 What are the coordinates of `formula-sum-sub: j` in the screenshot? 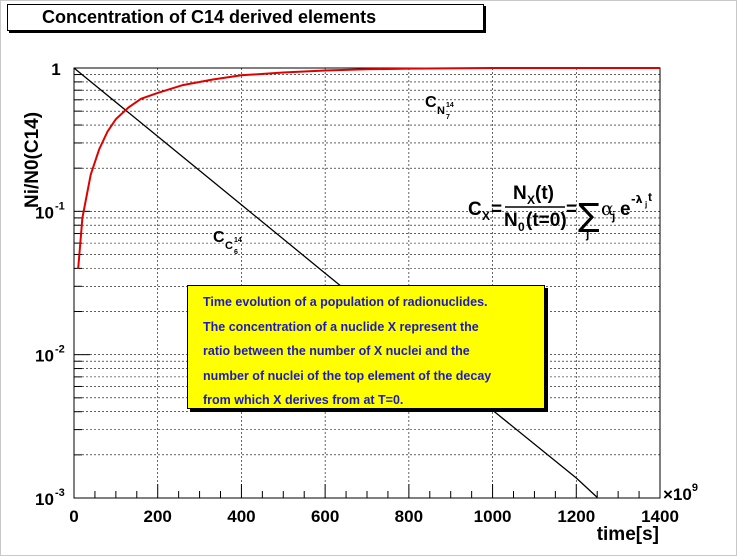 It's located at (587, 234).